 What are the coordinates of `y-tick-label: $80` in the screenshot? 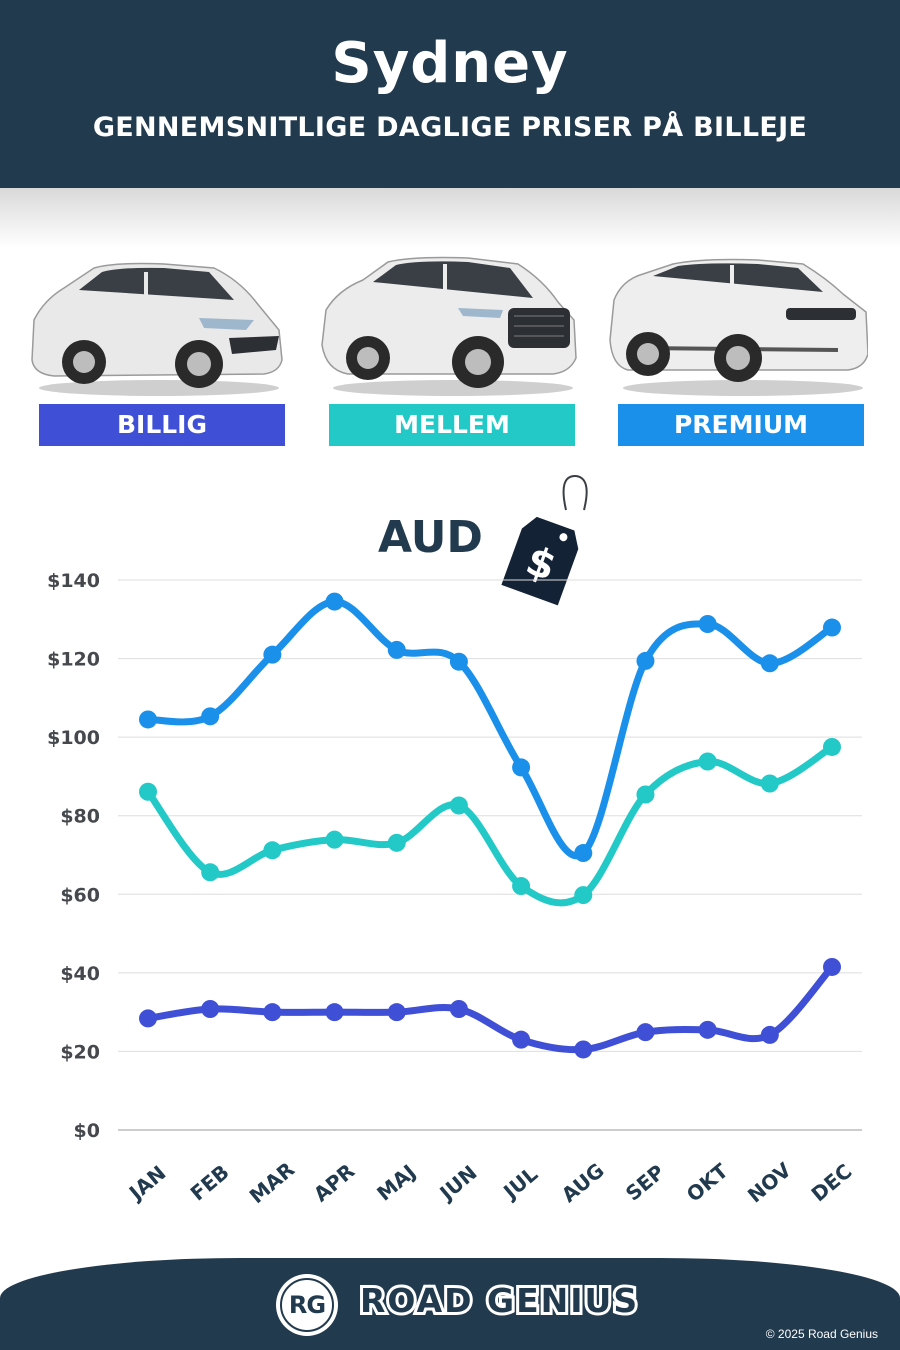 It's located at (80, 817).